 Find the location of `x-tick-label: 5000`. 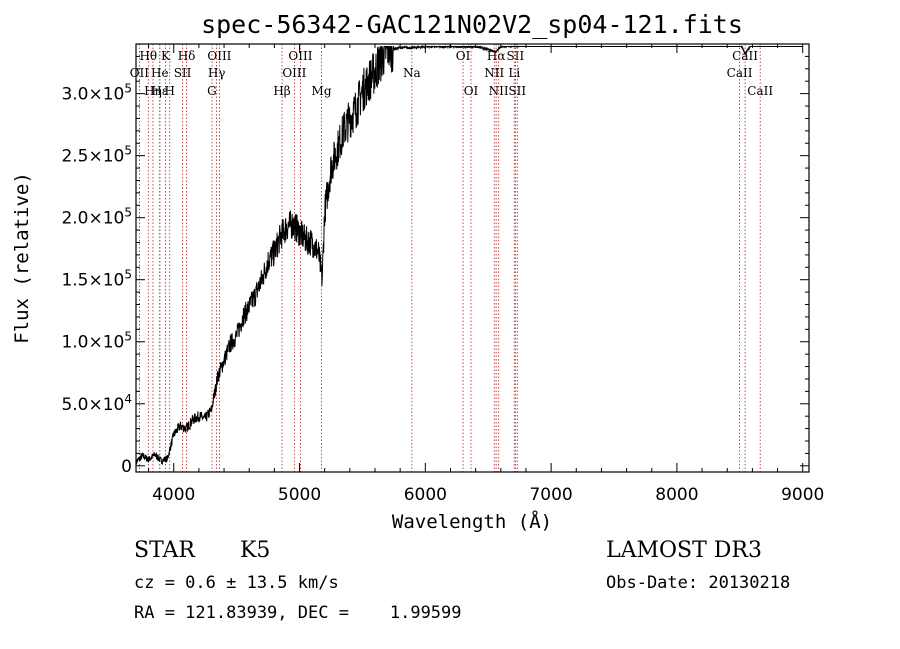

x-tick-label: 5000 is located at coordinates (299, 495).